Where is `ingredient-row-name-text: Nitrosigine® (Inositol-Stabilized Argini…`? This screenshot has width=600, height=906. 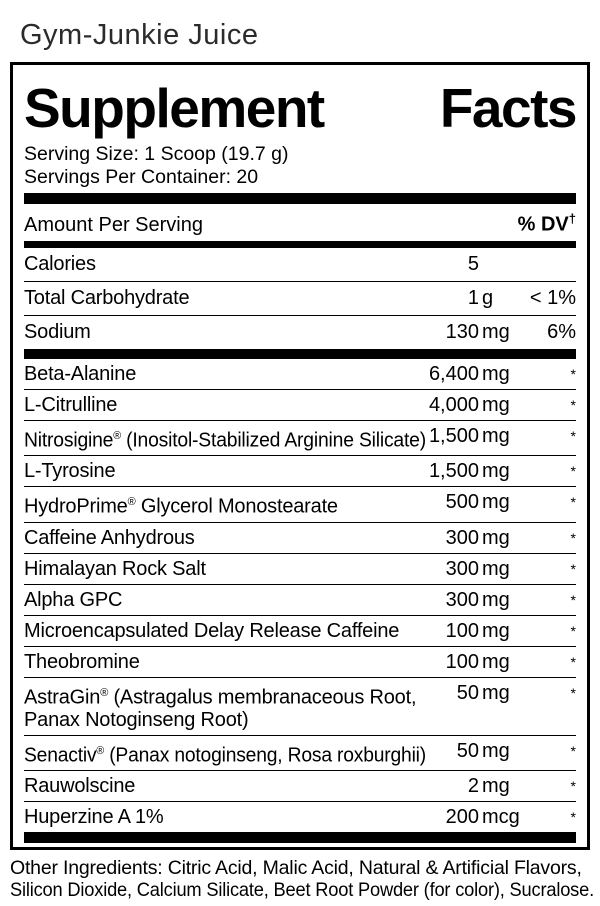
ingredient-row-name-text: Nitrosigine® (Inositol-Stabilized Argini… is located at coordinates (225, 440).